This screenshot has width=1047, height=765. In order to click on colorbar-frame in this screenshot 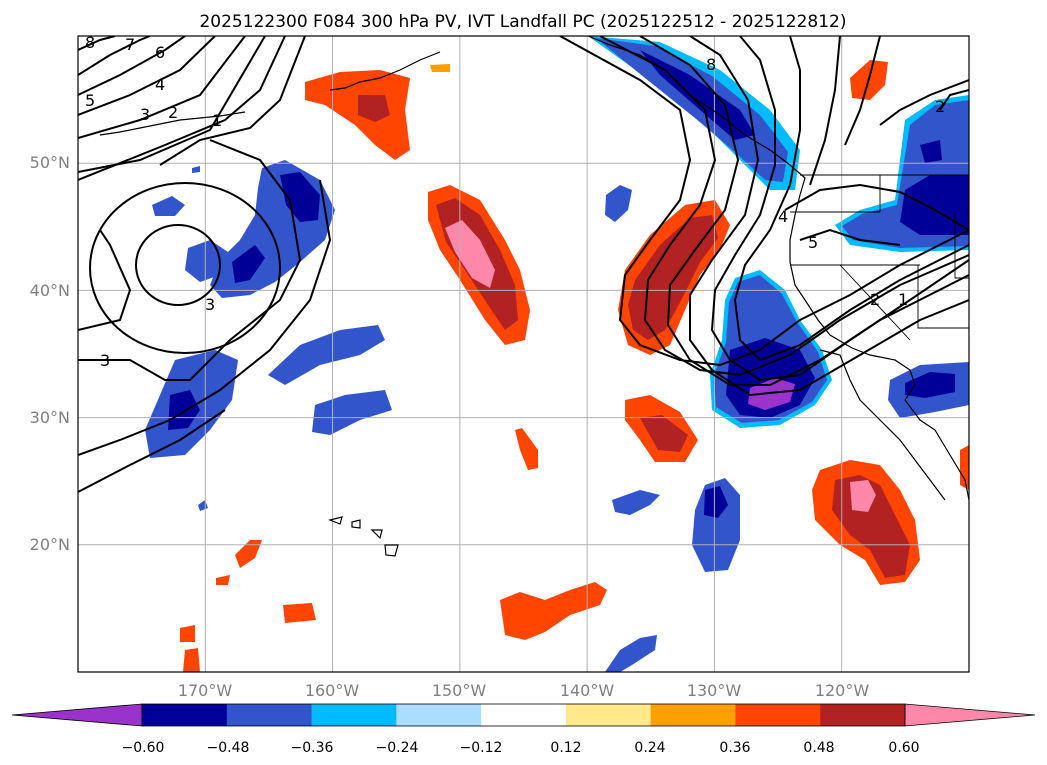, I will do `click(523, 715)`.